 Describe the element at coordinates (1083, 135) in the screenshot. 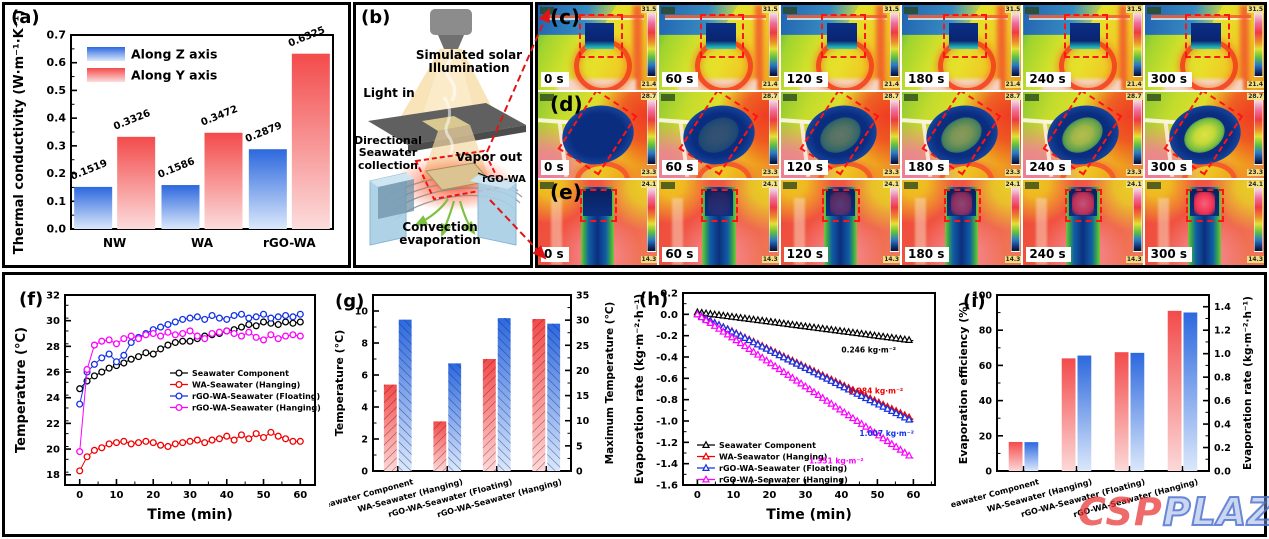

I see `thermal-frame-d-240s: 240 s 28.7 23.3` at that location.